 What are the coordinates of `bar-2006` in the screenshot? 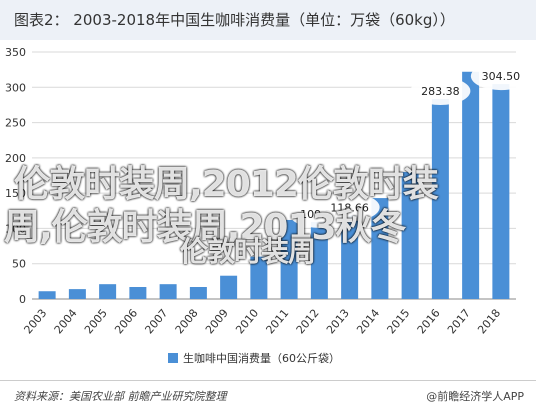 It's located at (138, 293).